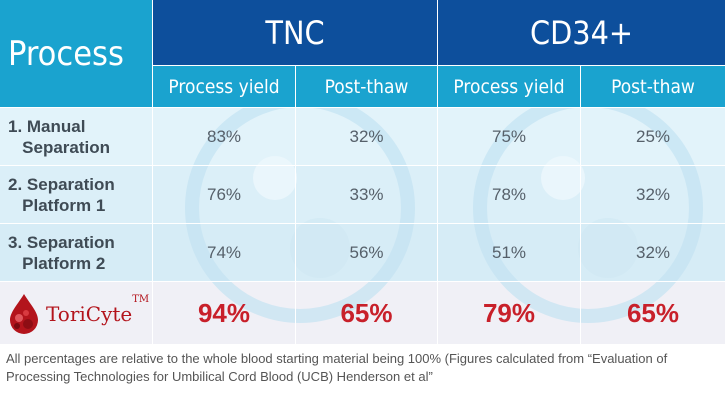  I want to click on cd34-post-thaw-header: Post-thaw, so click(653, 86).